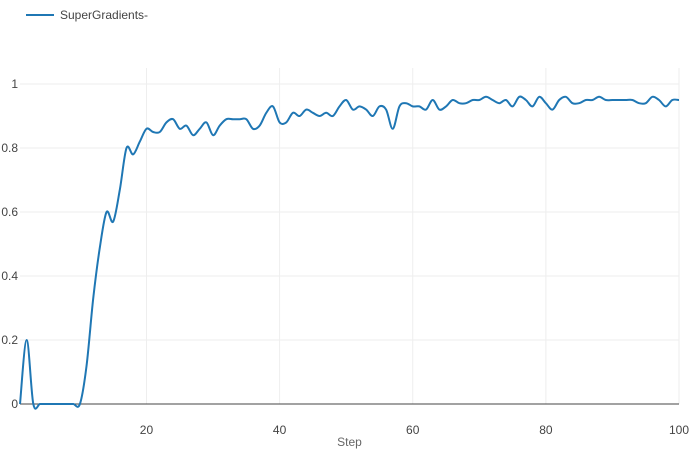  Describe the element at coordinates (679, 430) in the screenshot. I see `x-tick-label: 100` at that location.